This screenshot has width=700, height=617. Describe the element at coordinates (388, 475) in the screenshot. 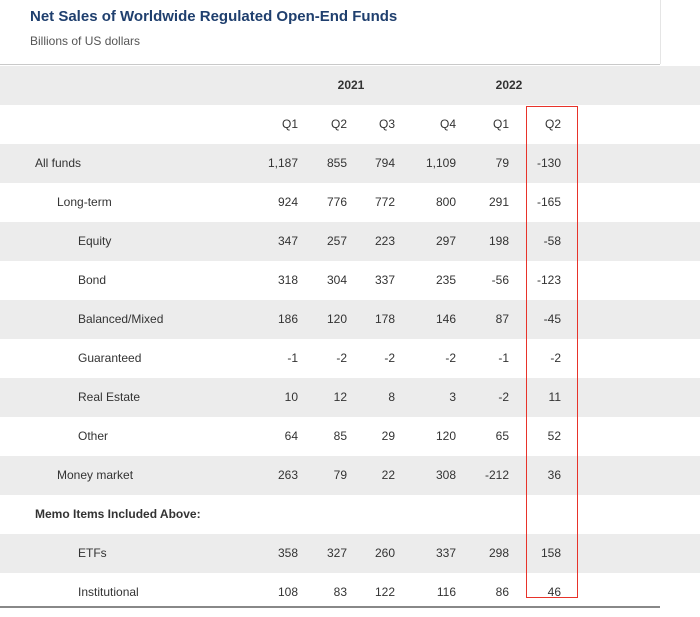

I see `table-cell: 22` at that location.